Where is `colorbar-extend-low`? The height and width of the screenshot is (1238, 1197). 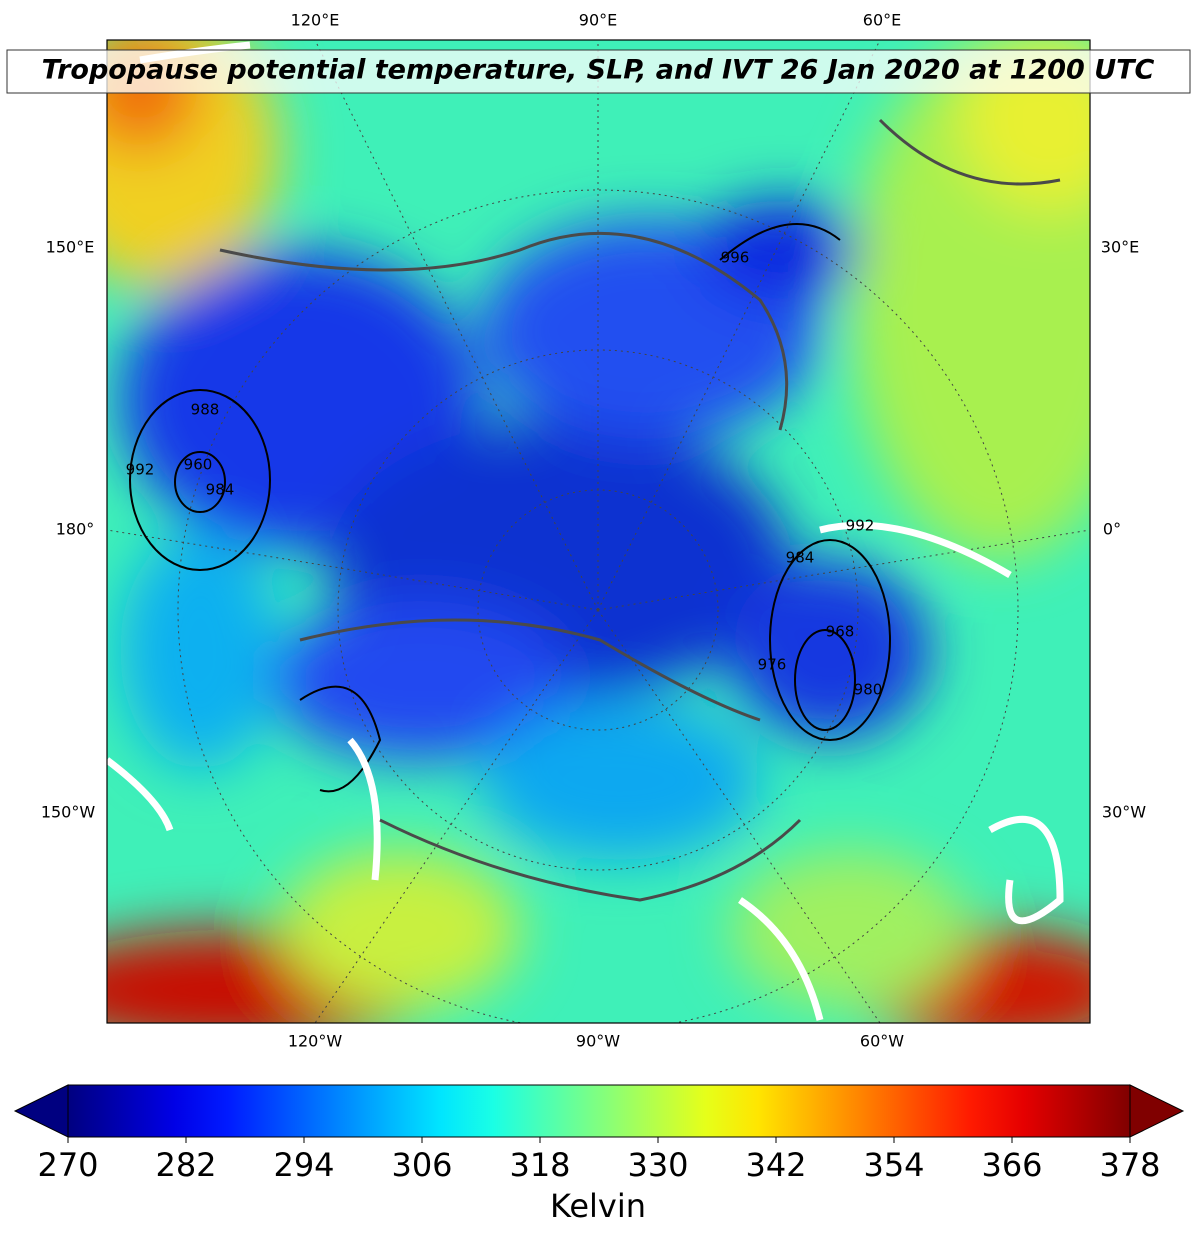
colorbar-extend-low is located at coordinates (41, 1111).